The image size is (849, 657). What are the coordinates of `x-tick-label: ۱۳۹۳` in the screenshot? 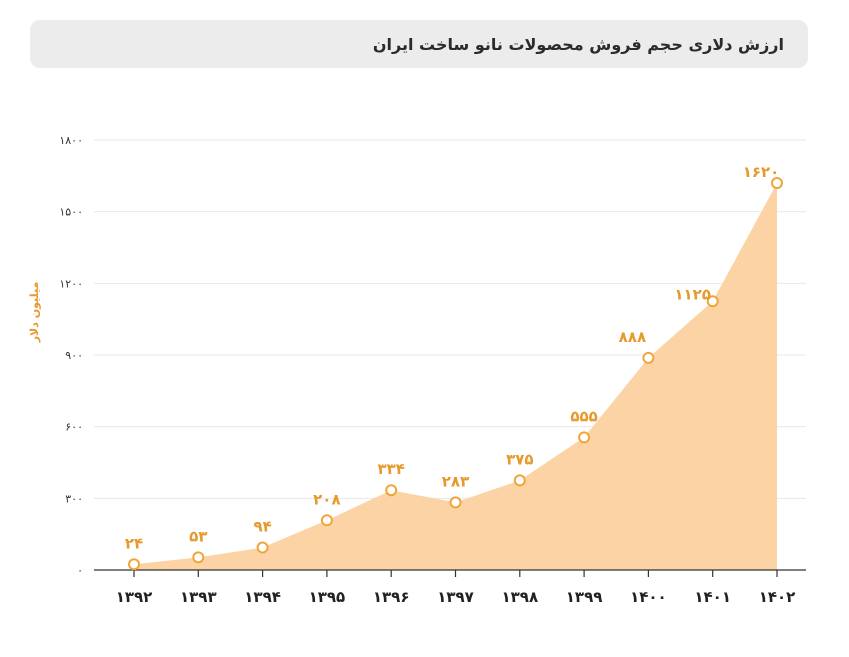 It's located at (198, 597).